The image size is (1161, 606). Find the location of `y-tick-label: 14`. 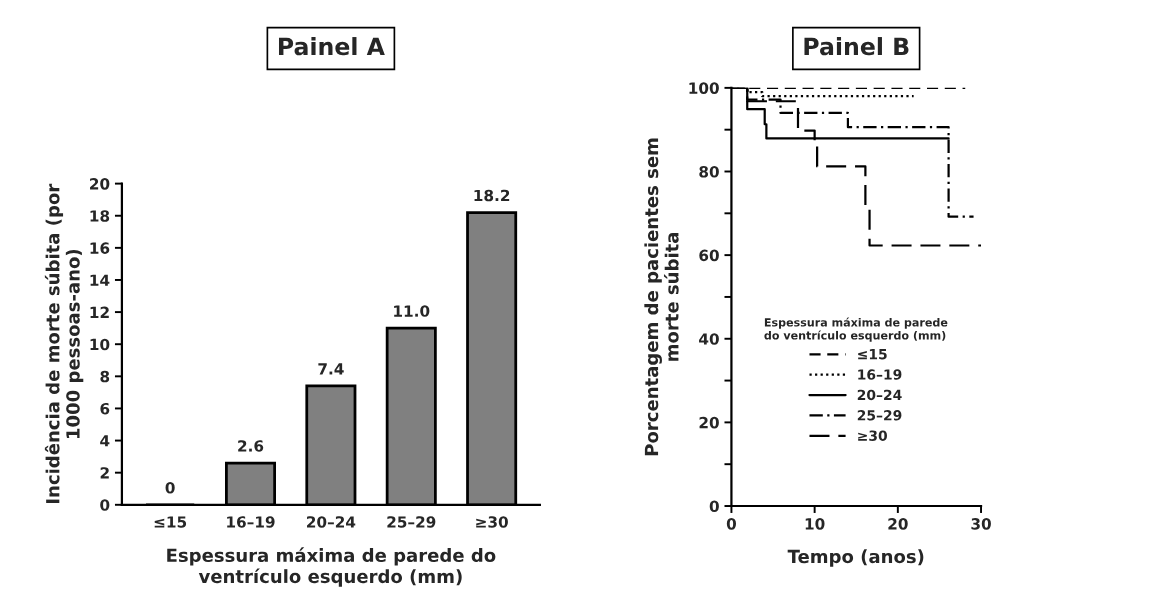

y-tick-label: 14 is located at coordinates (100, 280).